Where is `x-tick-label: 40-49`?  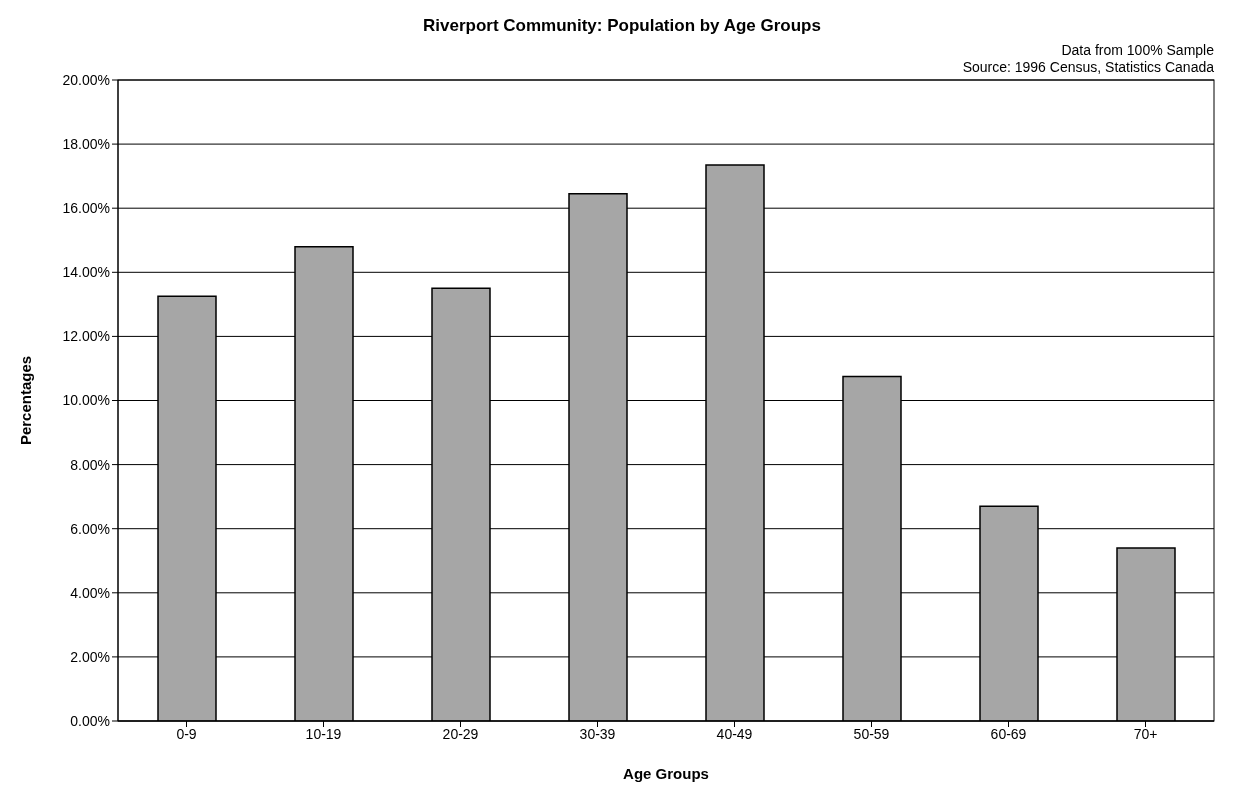 x-tick-label: 40-49 is located at coordinates (734, 733).